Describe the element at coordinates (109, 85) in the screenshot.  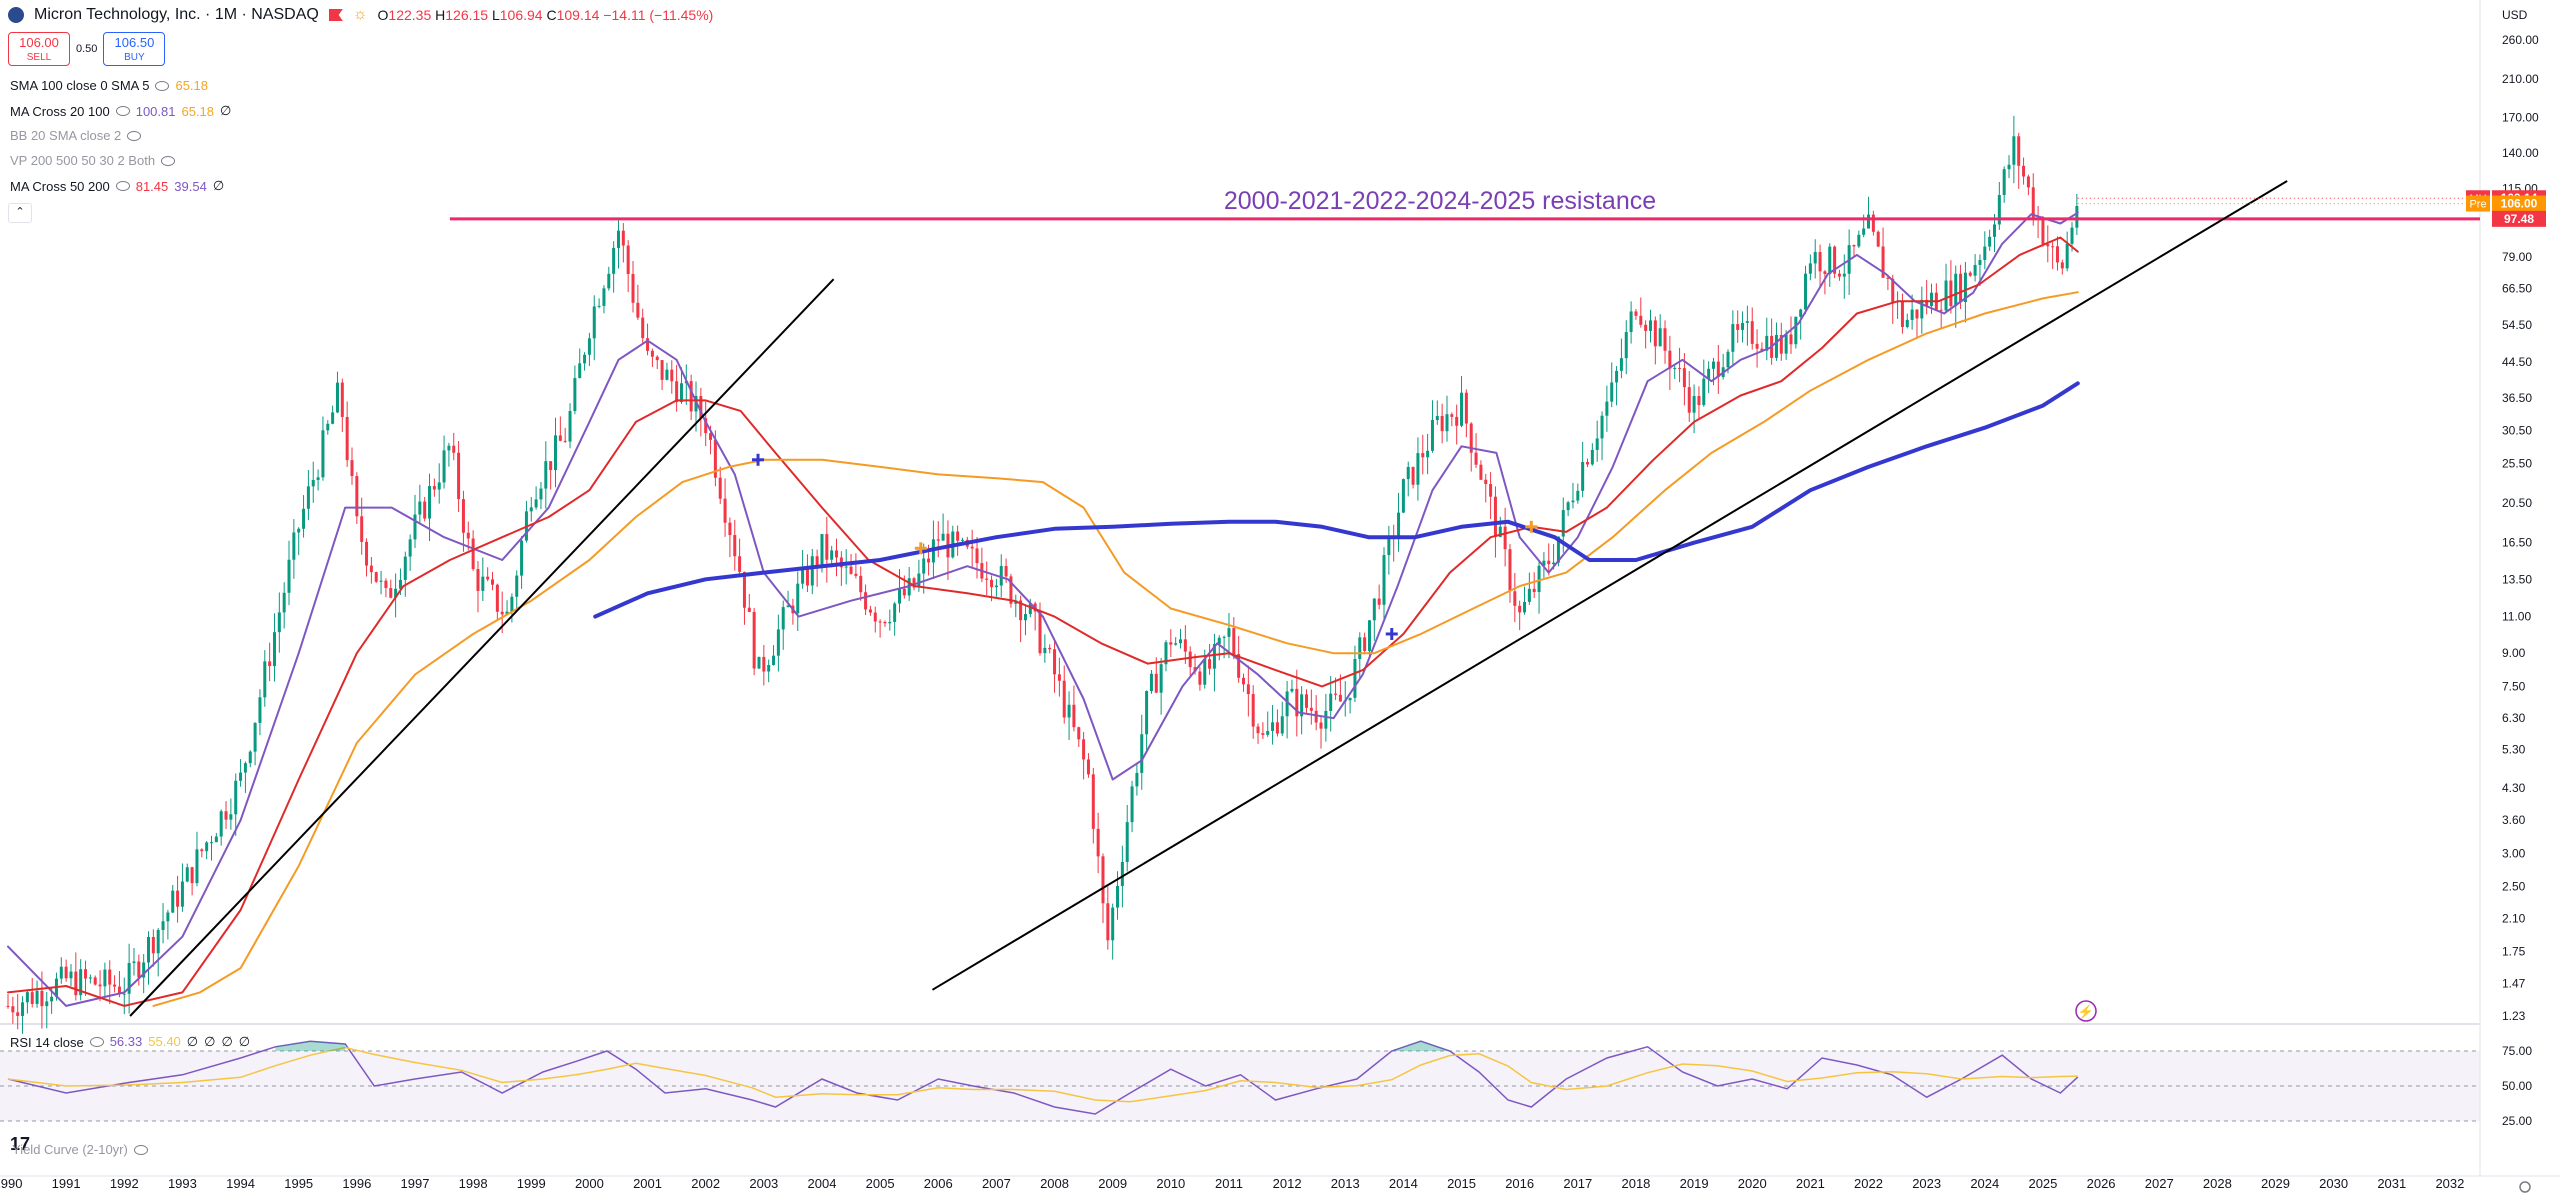
I see `indicator-row: SMA 100 close 0 SMA 5 65.18` at that location.